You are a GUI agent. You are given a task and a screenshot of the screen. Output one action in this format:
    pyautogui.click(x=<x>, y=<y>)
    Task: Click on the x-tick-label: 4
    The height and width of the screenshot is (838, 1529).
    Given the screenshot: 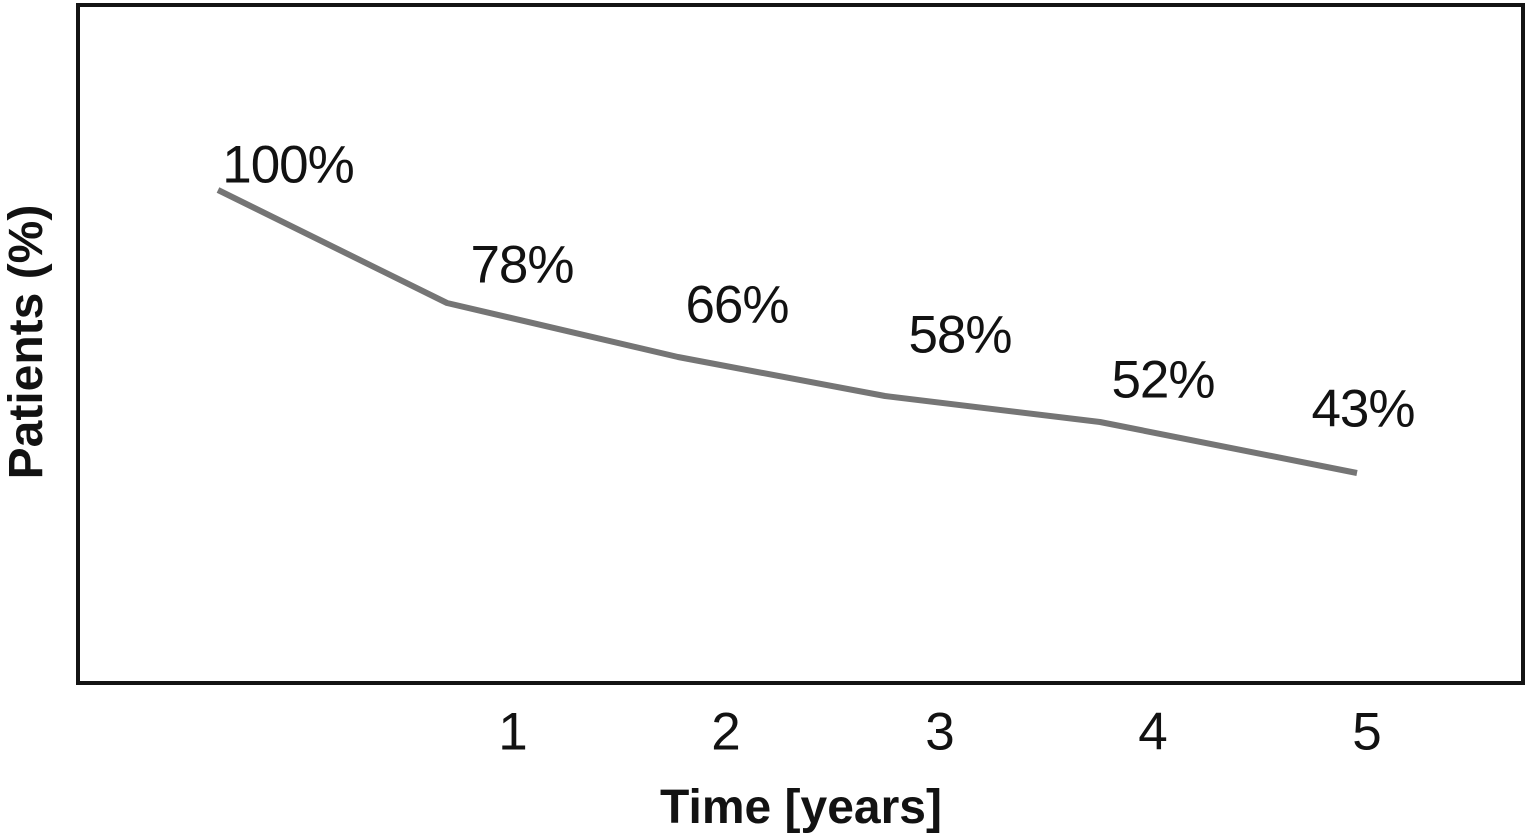 What is the action you would take?
    pyautogui.click(x=1153, y=732)
    